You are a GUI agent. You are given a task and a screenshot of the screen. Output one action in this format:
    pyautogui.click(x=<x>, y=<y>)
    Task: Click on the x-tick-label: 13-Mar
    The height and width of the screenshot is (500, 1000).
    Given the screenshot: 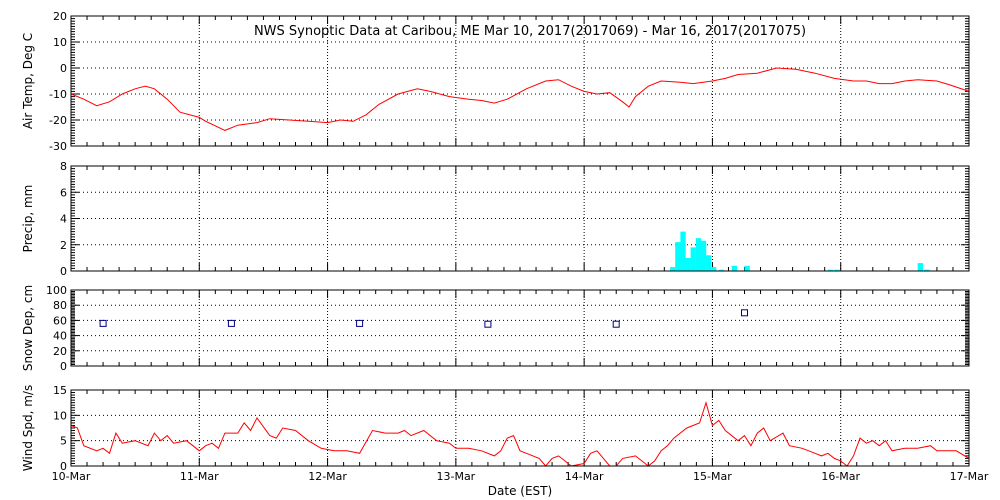 What is the action you would take?
    pyautogui.click(x=455, y=476)
    